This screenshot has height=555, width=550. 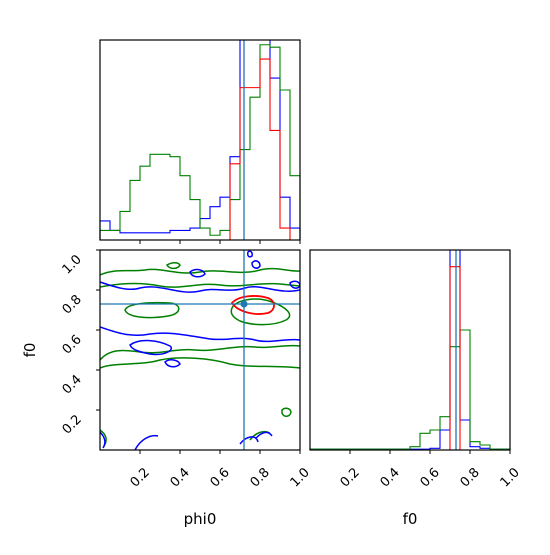 I want to click on f0-tick-marks, so click(x=430, y=452).